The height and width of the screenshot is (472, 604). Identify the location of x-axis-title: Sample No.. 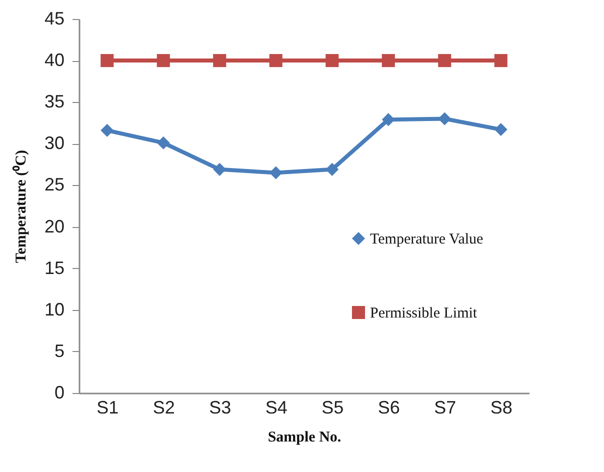
(305, 438).